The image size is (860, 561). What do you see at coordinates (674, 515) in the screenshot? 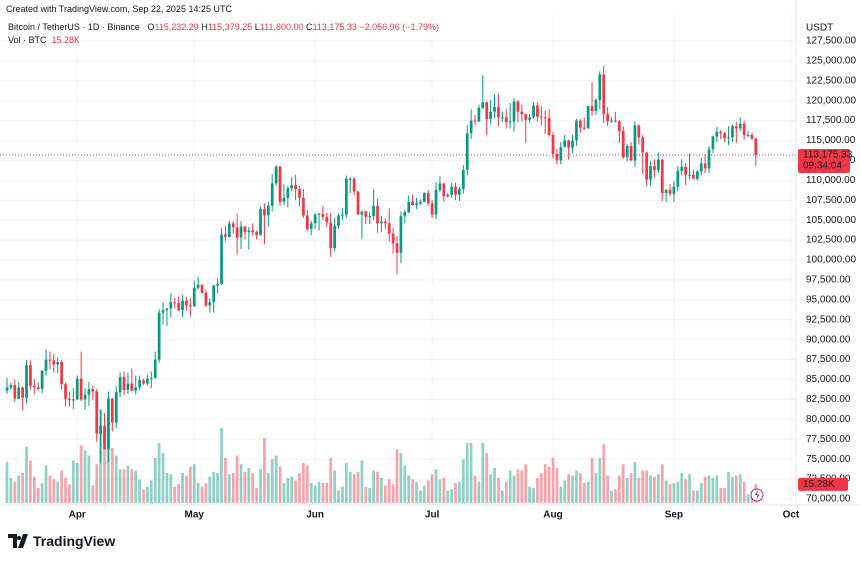
I see `x-tick-label: Sep` at bounding box center [674, 515].